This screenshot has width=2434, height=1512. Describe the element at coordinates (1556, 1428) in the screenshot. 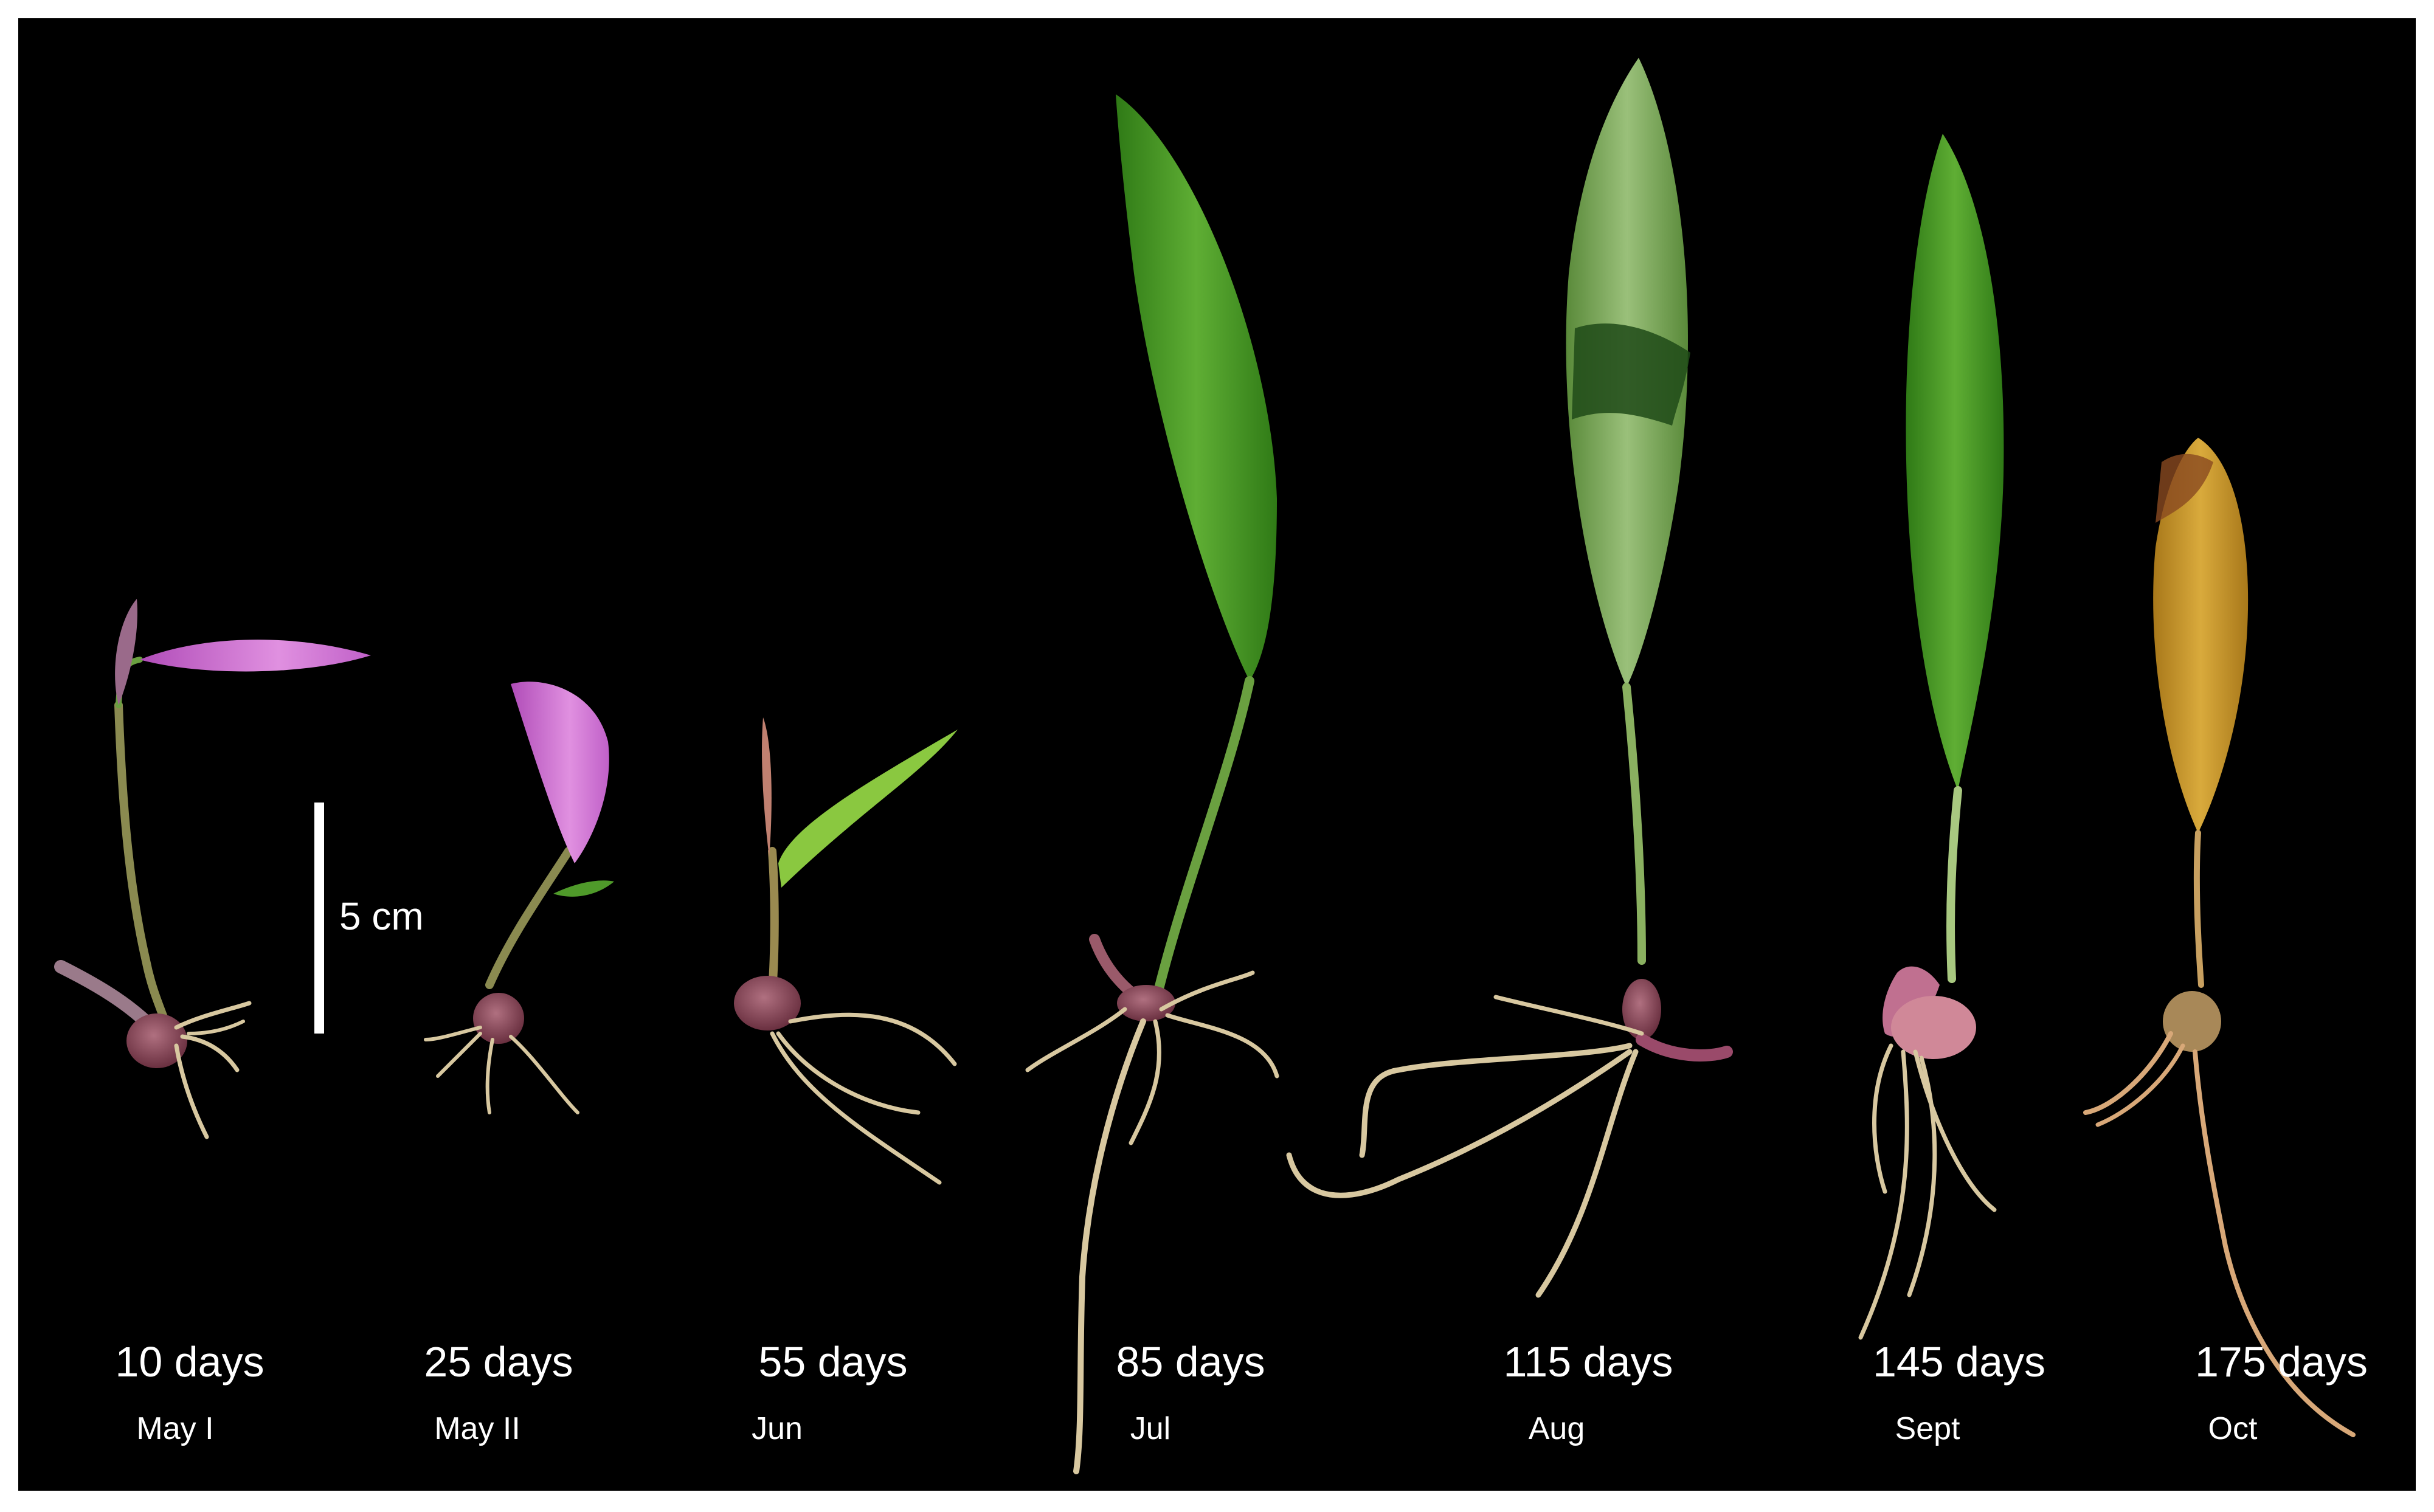

I see `stage-5-month: Aug` at that location.